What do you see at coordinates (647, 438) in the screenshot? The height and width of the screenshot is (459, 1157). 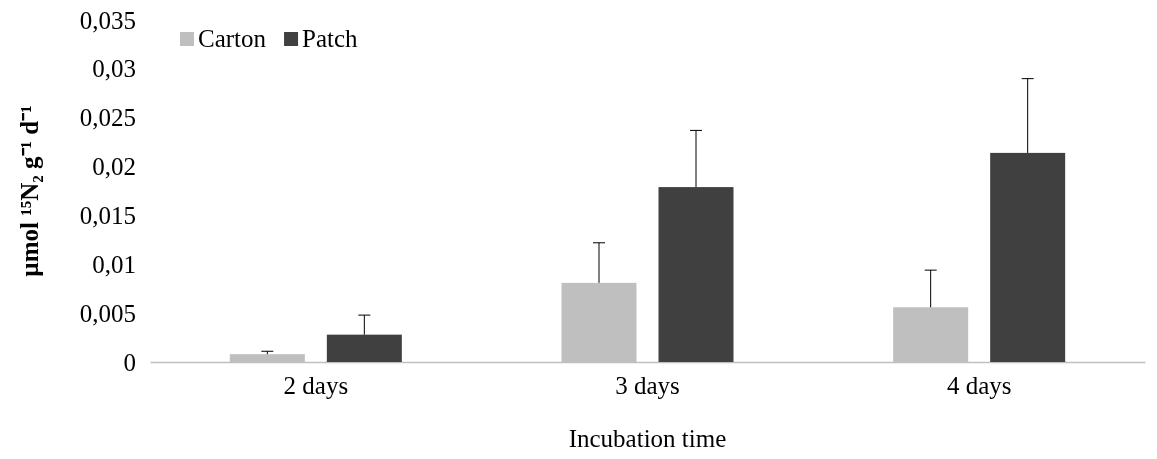 I see `x-axis-title: Incubation time` at bounding box center [647, 438].